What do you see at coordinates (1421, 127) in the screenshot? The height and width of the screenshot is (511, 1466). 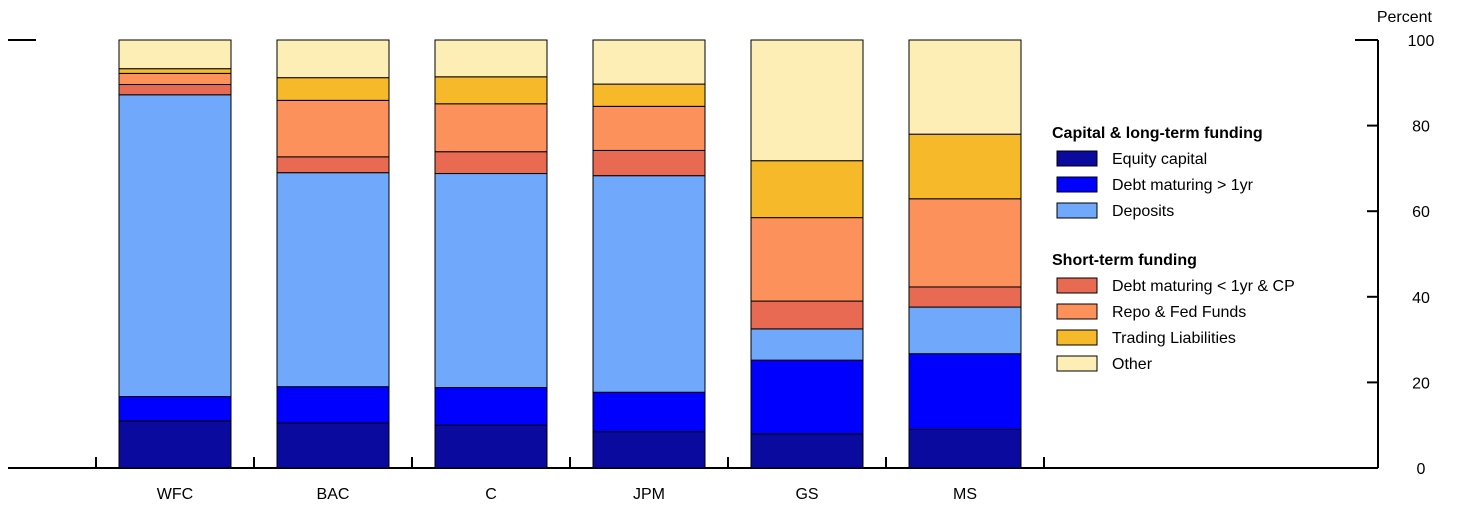 I see `y-tick-label: 80` at bounding box center [1421, 127].